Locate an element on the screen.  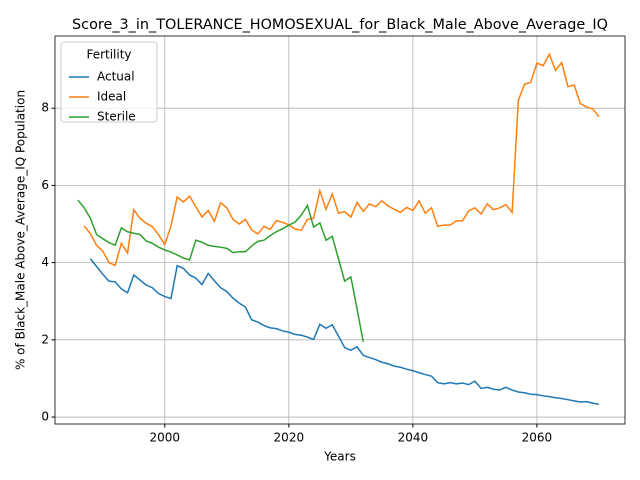
legend-label: Sterile is located at coordinates (116, 117).